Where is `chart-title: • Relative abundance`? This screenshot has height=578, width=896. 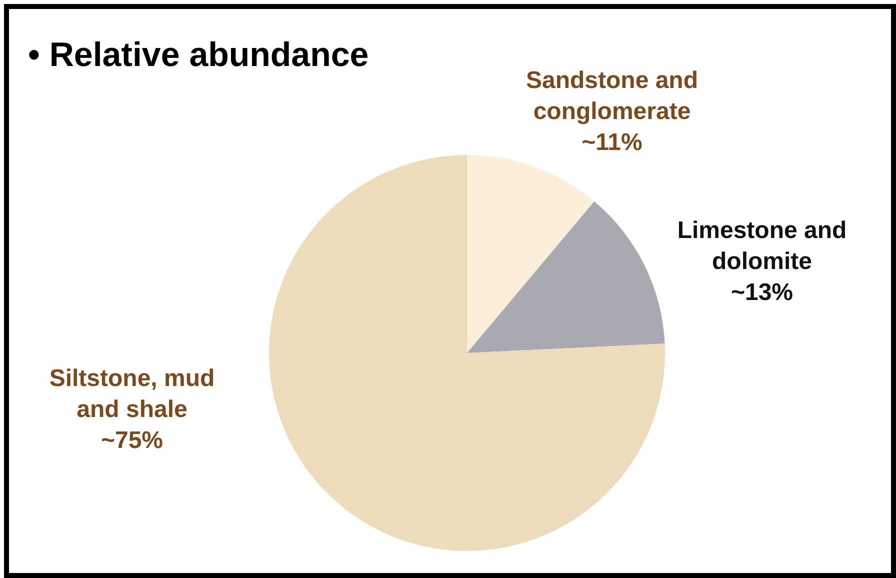
chart-title: • Relative abundance is located at coordinates (198, 55).